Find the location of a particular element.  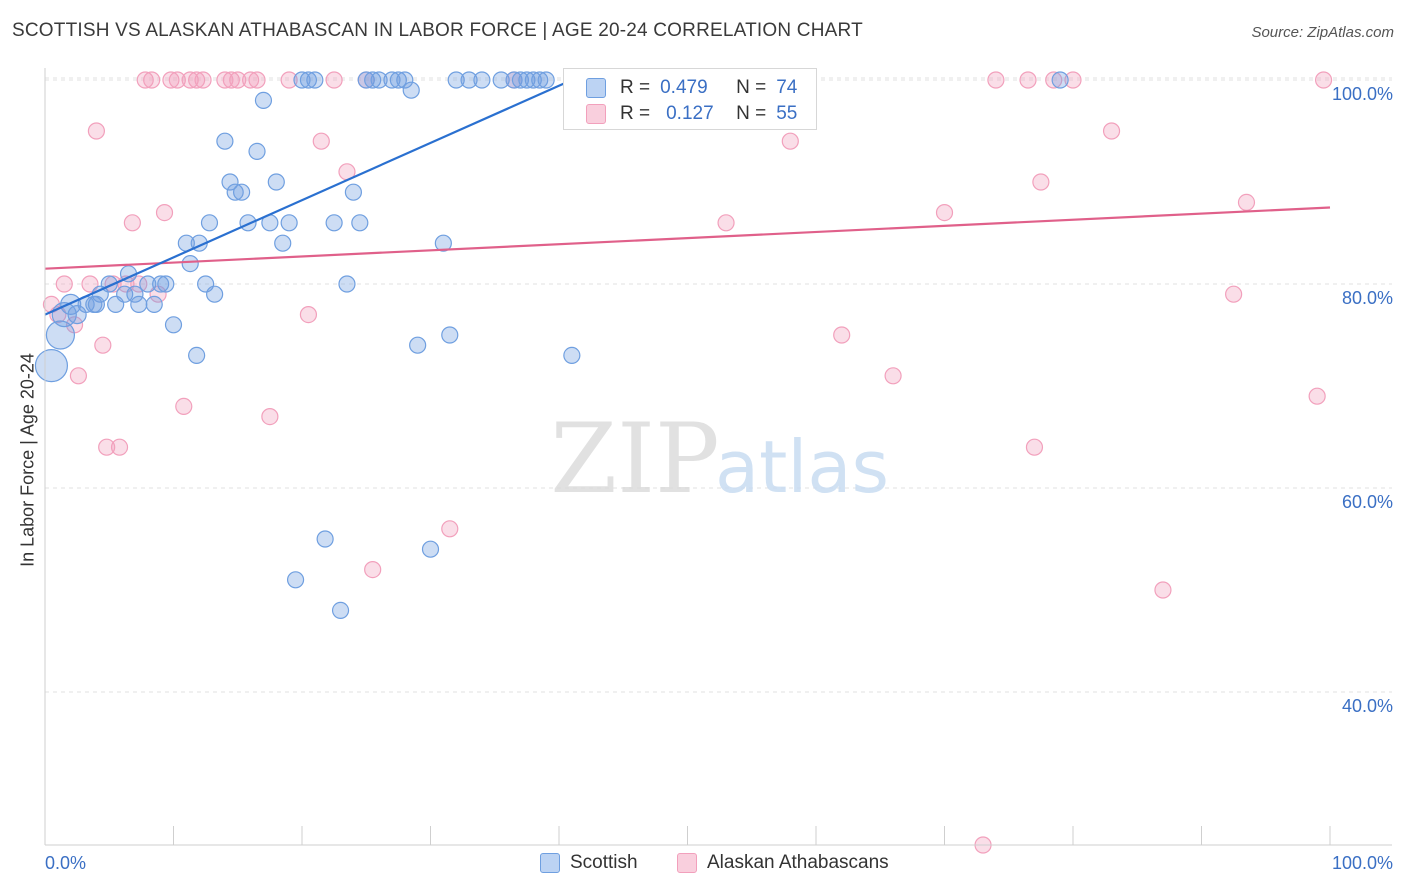

watermark-zip: ZIP is located at coordinates (634, 459).